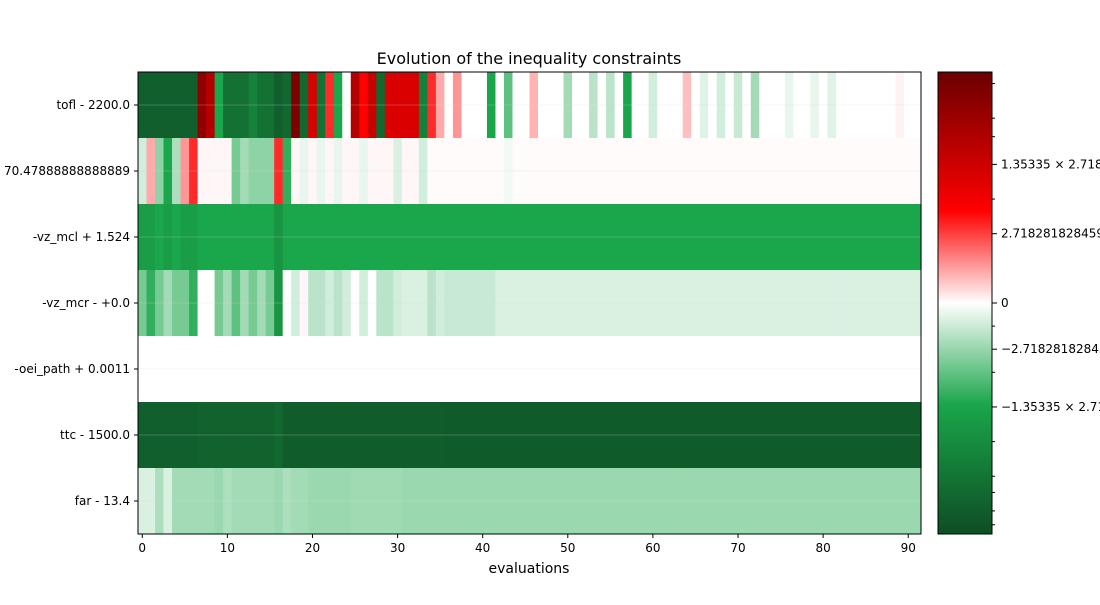 The height and width of the screenshot is (605, 1100). Describe the element at coordinates (95, 435) in the screenshot. I see `y-tick-label: ttc - 1500.0` at that location.